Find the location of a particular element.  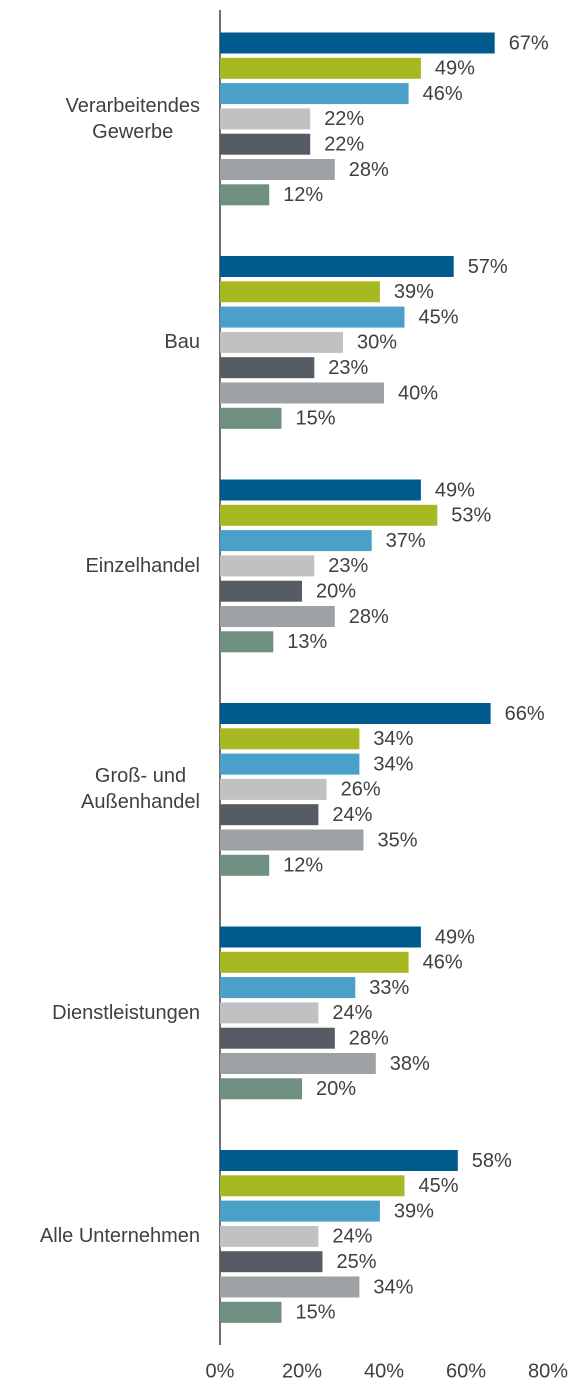

value-label: 67% is located at coordinates (529, 43).